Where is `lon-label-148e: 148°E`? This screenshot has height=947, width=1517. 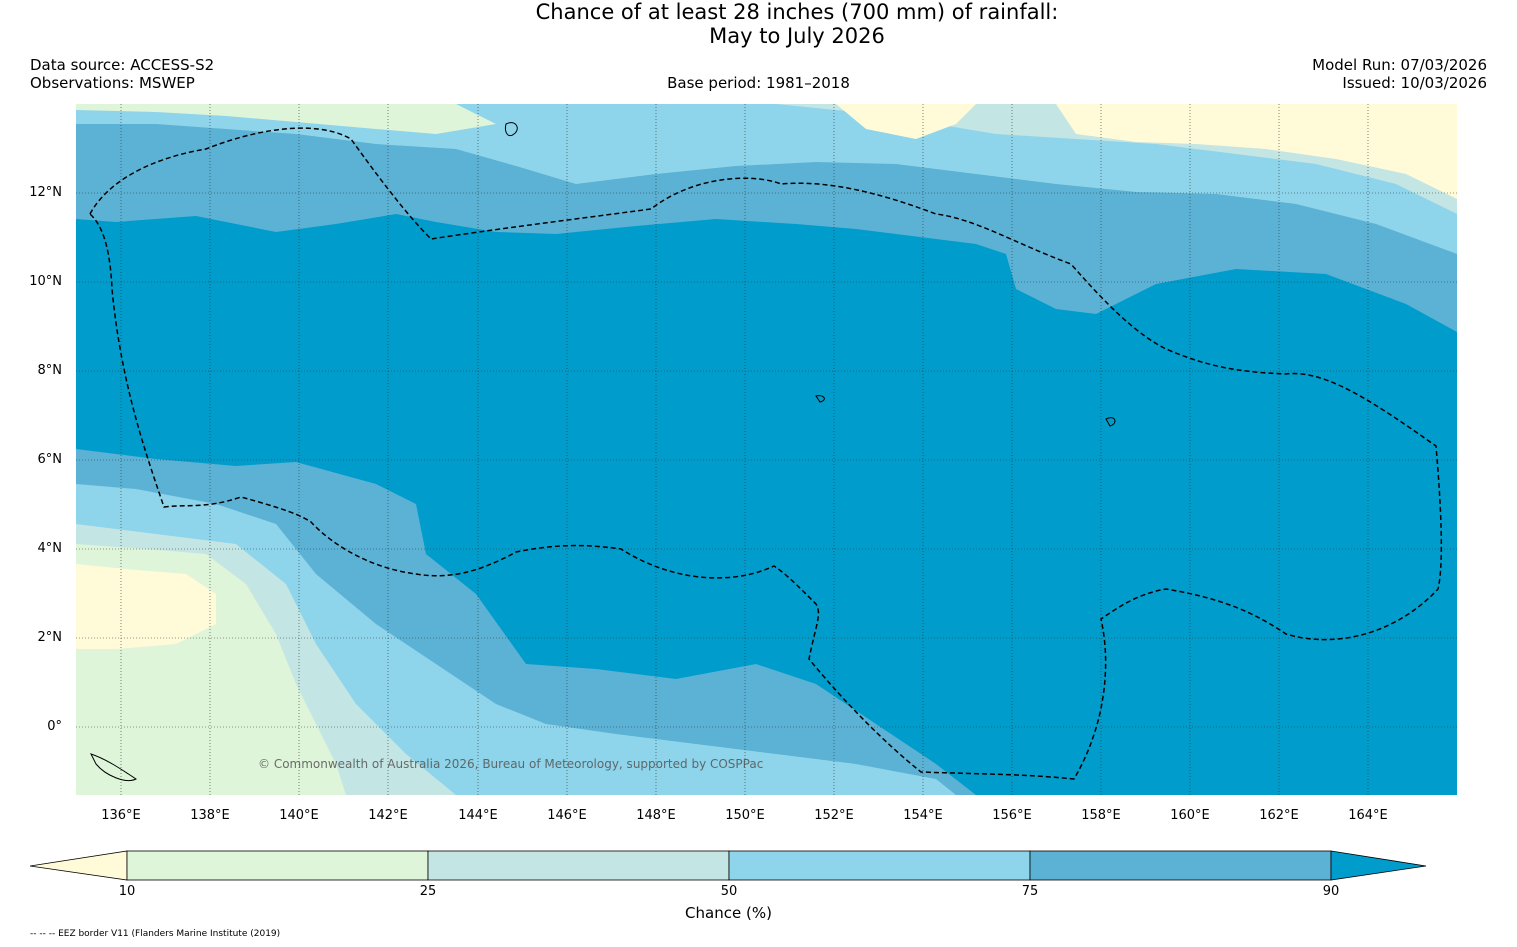
lon-label-148e: 148°E is located at coordinates (656, 815).